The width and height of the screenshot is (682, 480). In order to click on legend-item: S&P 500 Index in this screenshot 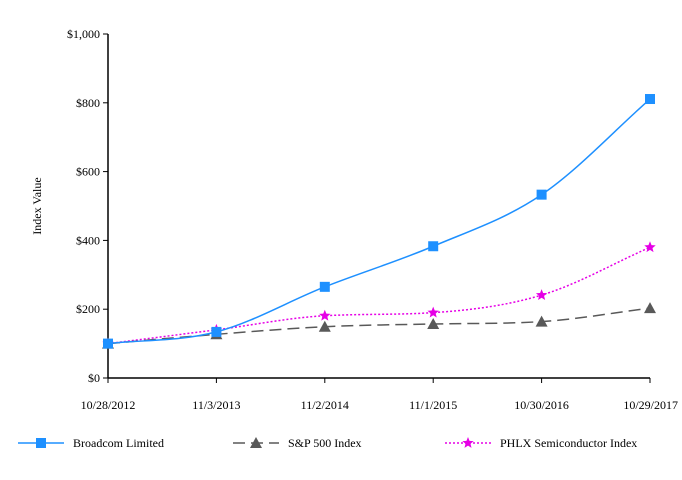, I will do `click(297, 443)`.